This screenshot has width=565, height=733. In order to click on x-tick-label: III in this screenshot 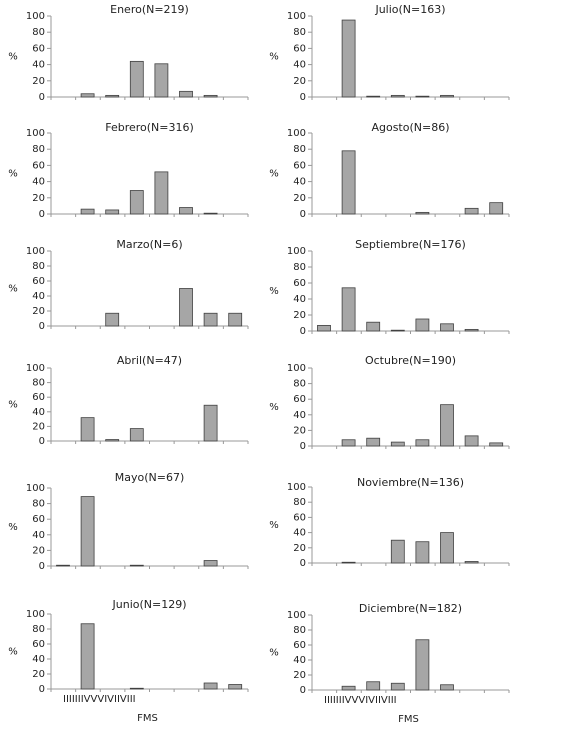, I will do `click(76, 699)`.